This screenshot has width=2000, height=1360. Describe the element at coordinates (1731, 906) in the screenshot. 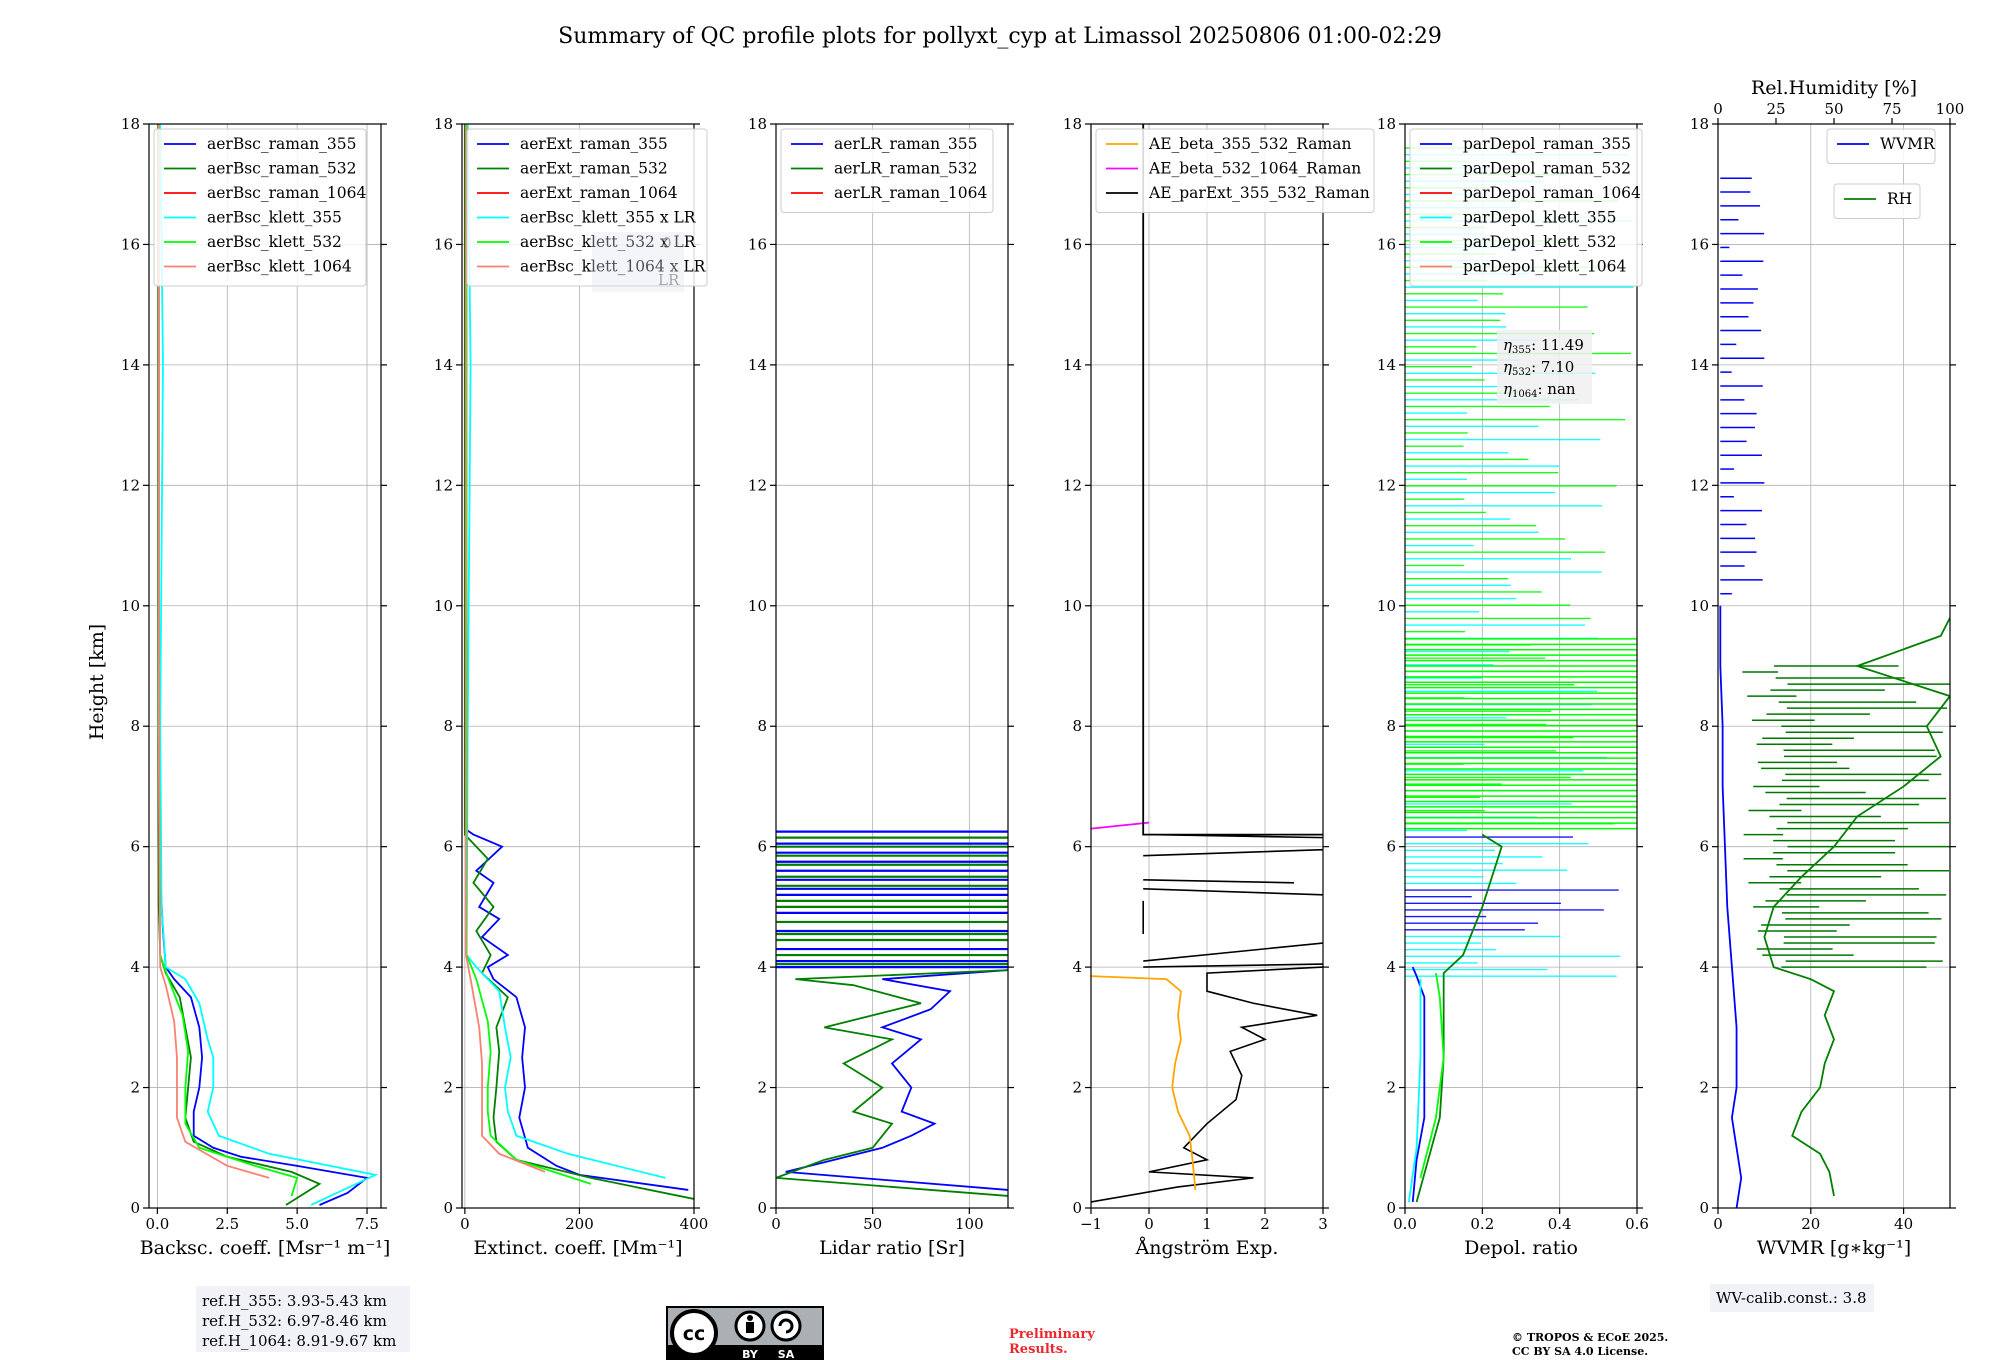

I see `series-line-blue` at that location.